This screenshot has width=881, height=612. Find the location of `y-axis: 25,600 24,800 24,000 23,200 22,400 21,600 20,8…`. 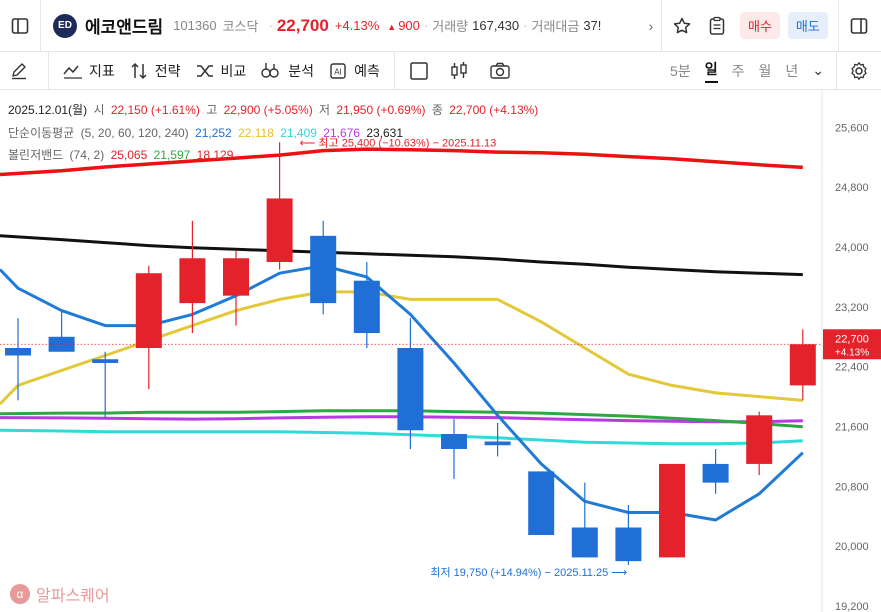

y-axis: 25,600 24,800 24,000 23,200 22,400 21,600 20,8… is located at coordinates (852, 367).